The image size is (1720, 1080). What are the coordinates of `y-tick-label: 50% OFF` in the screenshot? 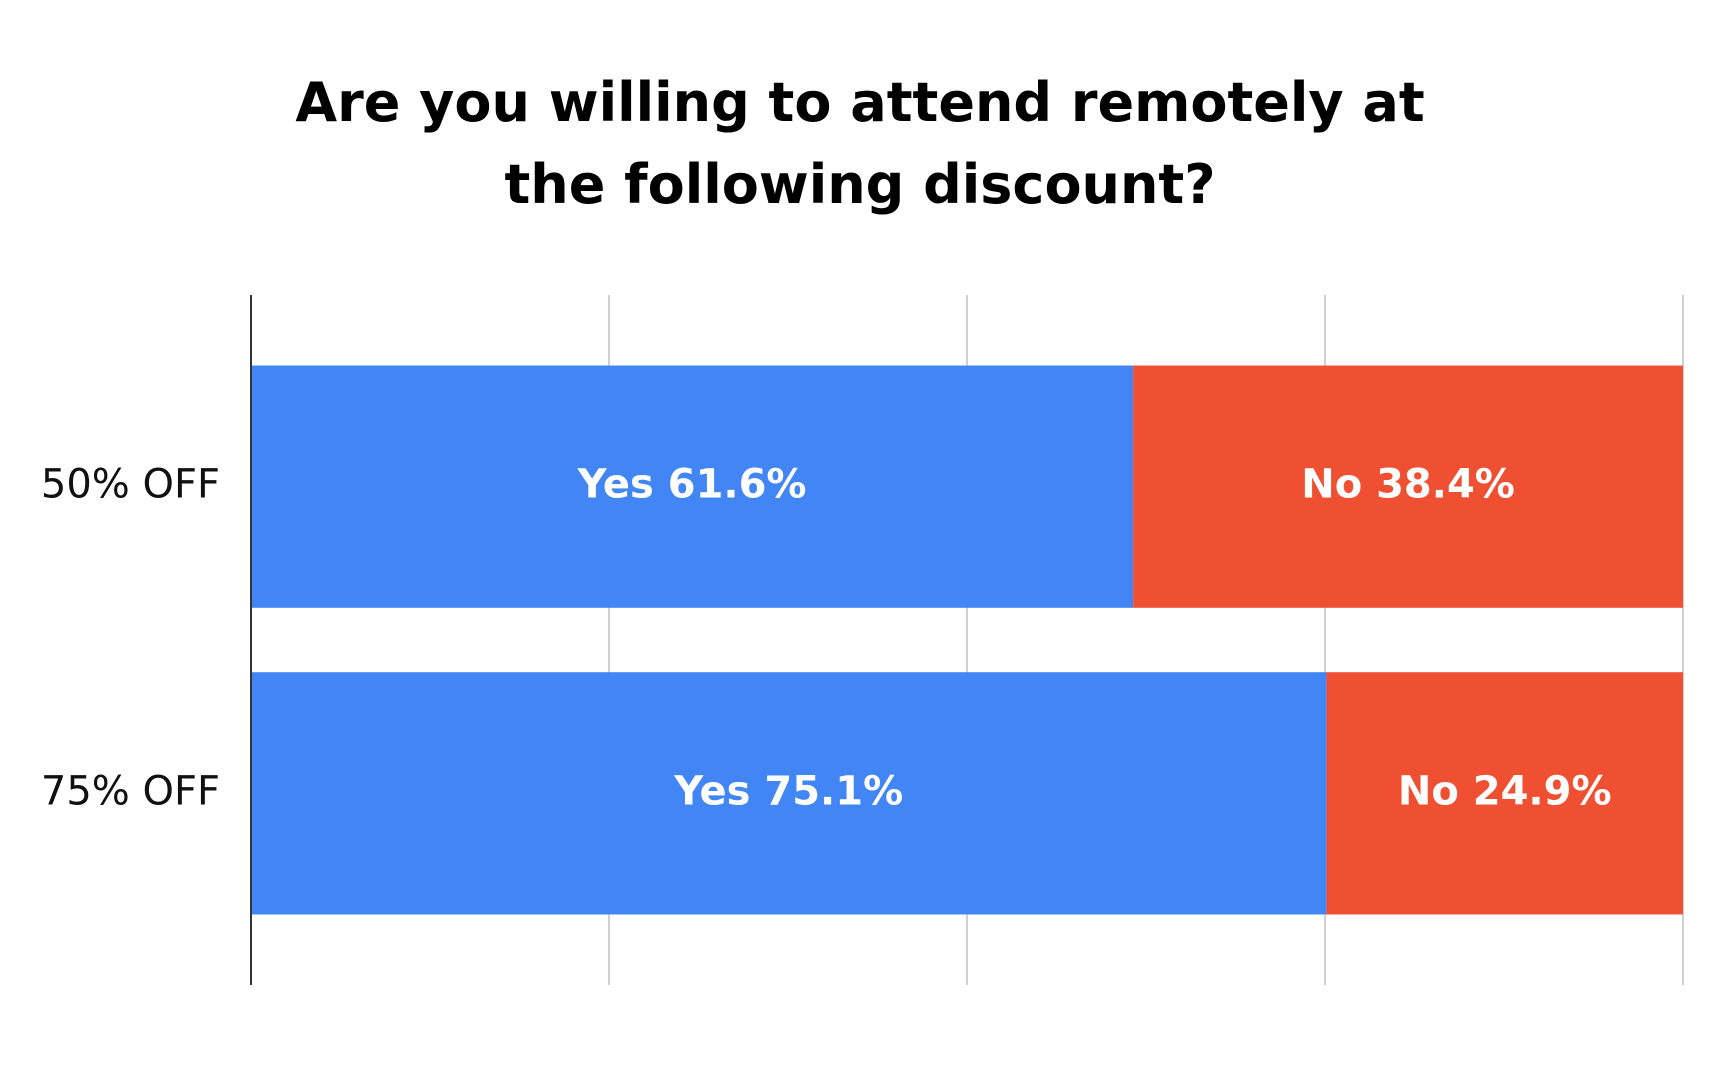 It's located at (130, 485).